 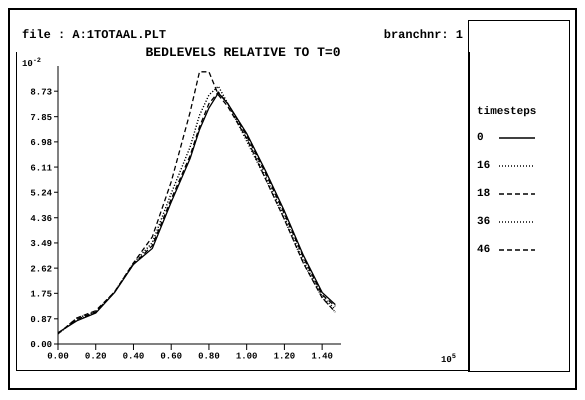 What do you see at coordinates (481, 138) in the screenshot?
I see `legend-label: 0` at bounding box center [481, 138].